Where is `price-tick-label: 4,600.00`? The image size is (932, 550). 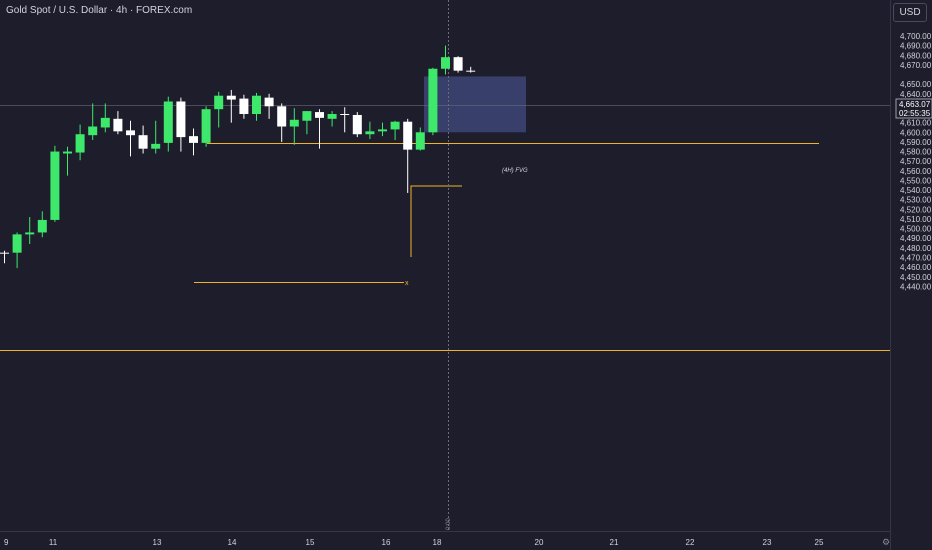 price-tick-label: 4,600.00 is located at coordinates (916, 132).